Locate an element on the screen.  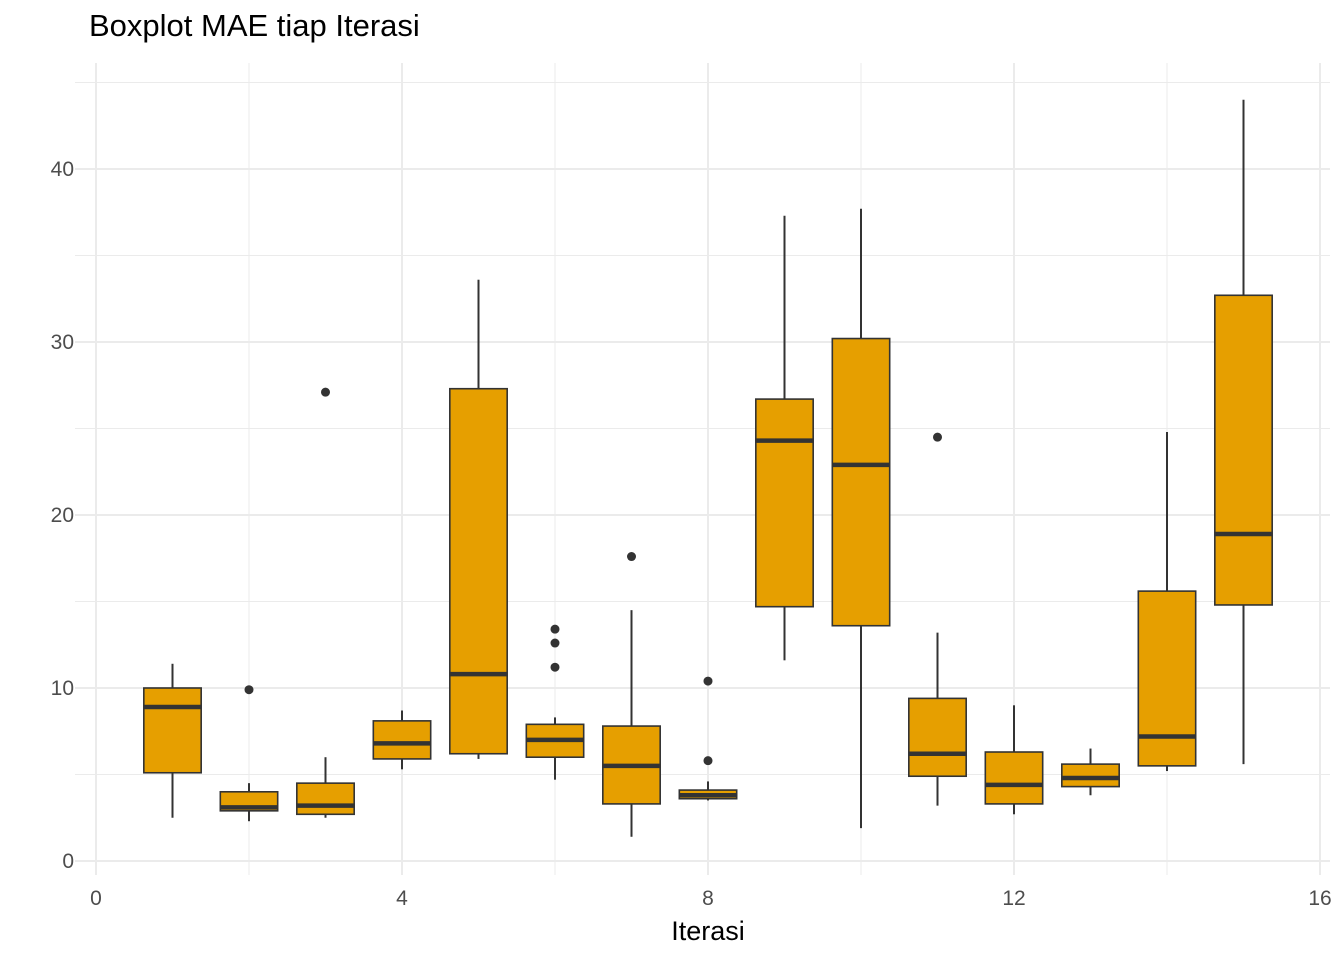
x-tick-label: 0 is located at coordinates (96, 898).